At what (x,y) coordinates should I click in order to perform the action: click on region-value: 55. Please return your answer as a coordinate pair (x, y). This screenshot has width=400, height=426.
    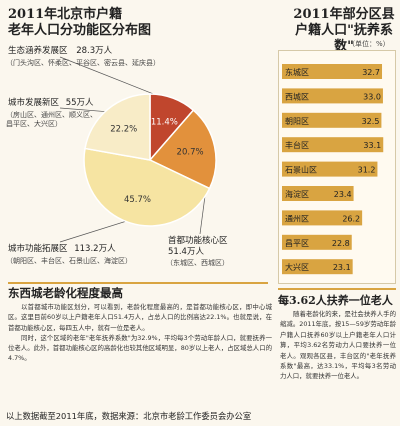
    Looking at the image, I should click on (71, 103).